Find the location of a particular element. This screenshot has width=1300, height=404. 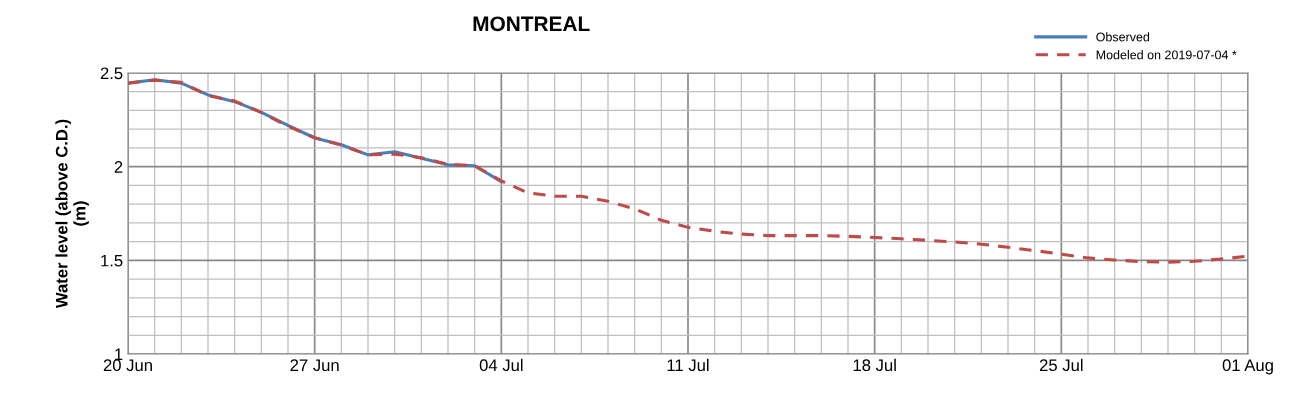

y-axis-title: Water level (above C.D.) (m) is located at coordinates (72, 214).